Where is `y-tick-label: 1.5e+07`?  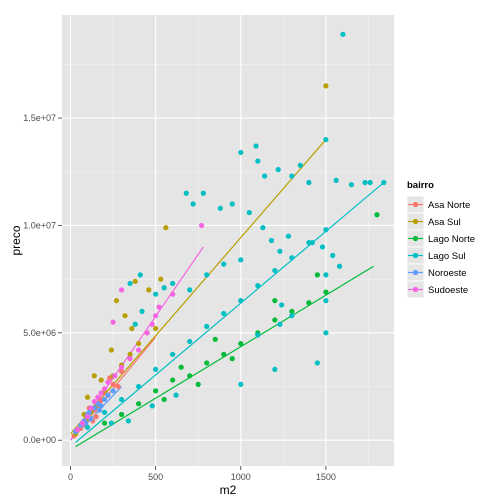
y-tick-label: 1.5e+07 is located at coordinates (39, 118).